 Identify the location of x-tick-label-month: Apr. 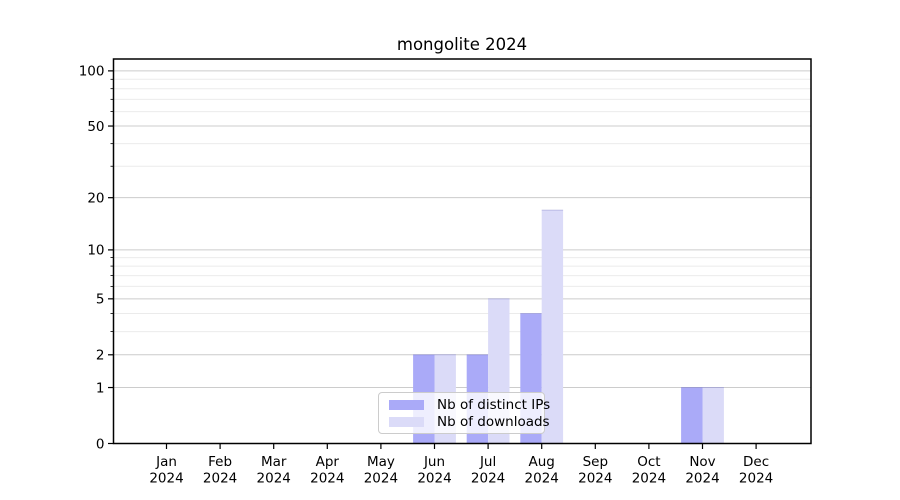
(328, 462).